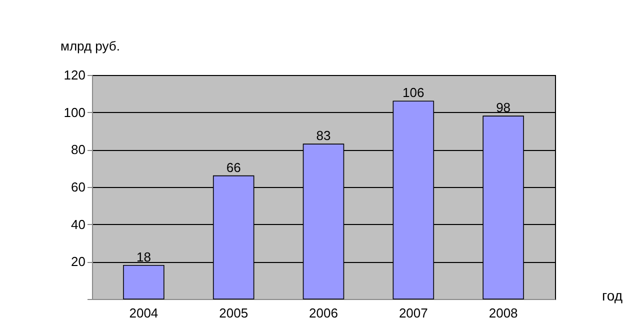 The height and width of the screenshot is (330, 625). I want to click on data-label: 18, so click(143, 256).